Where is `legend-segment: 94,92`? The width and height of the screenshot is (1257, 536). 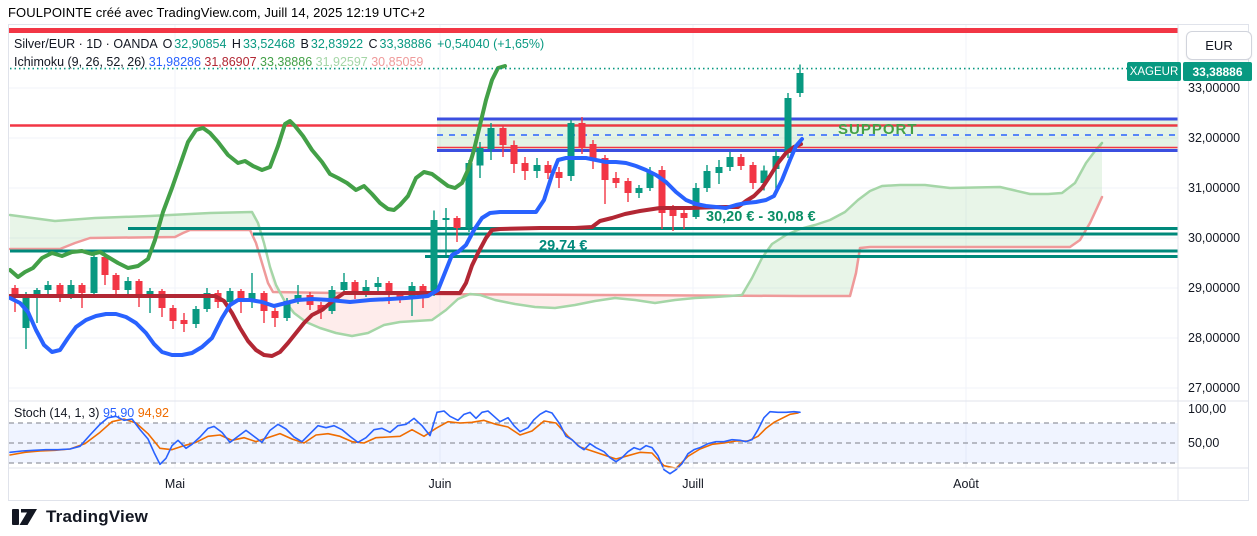
legend-segment: 94,92 is located at coordinates (153, 413).